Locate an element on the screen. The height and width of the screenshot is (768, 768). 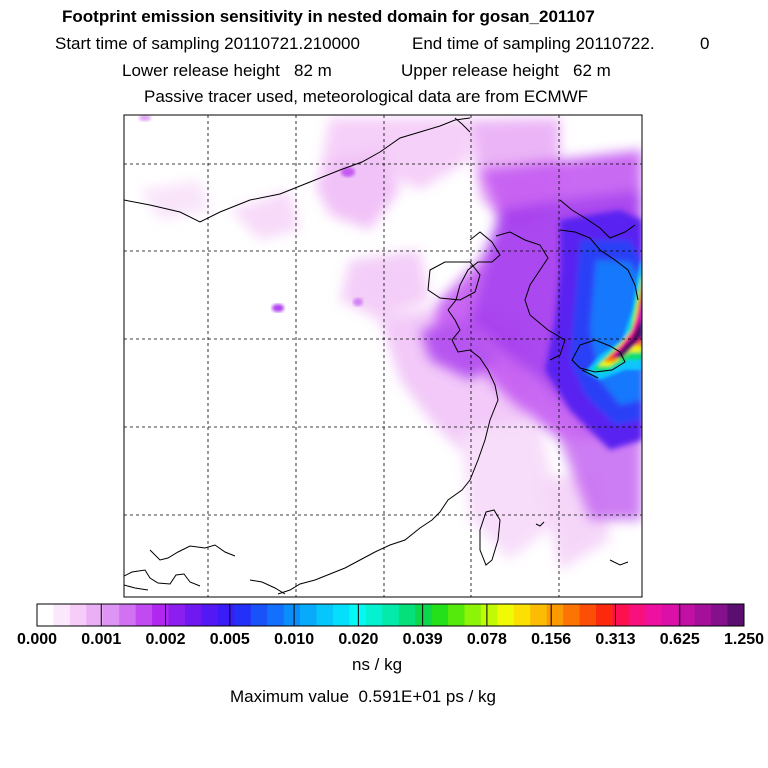
end-time-label: End time of sampling 20110722. is located at coordinates (533, 43).